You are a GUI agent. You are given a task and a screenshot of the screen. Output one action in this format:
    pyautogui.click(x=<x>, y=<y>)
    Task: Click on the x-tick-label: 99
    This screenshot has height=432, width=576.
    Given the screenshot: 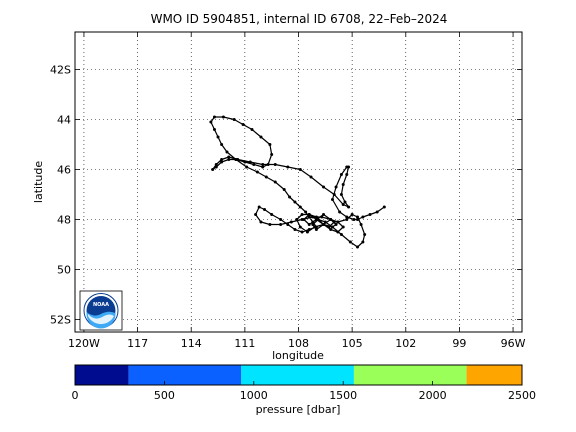 What is the action you would take?
    pyautogui.click(x=459, y=343)
    